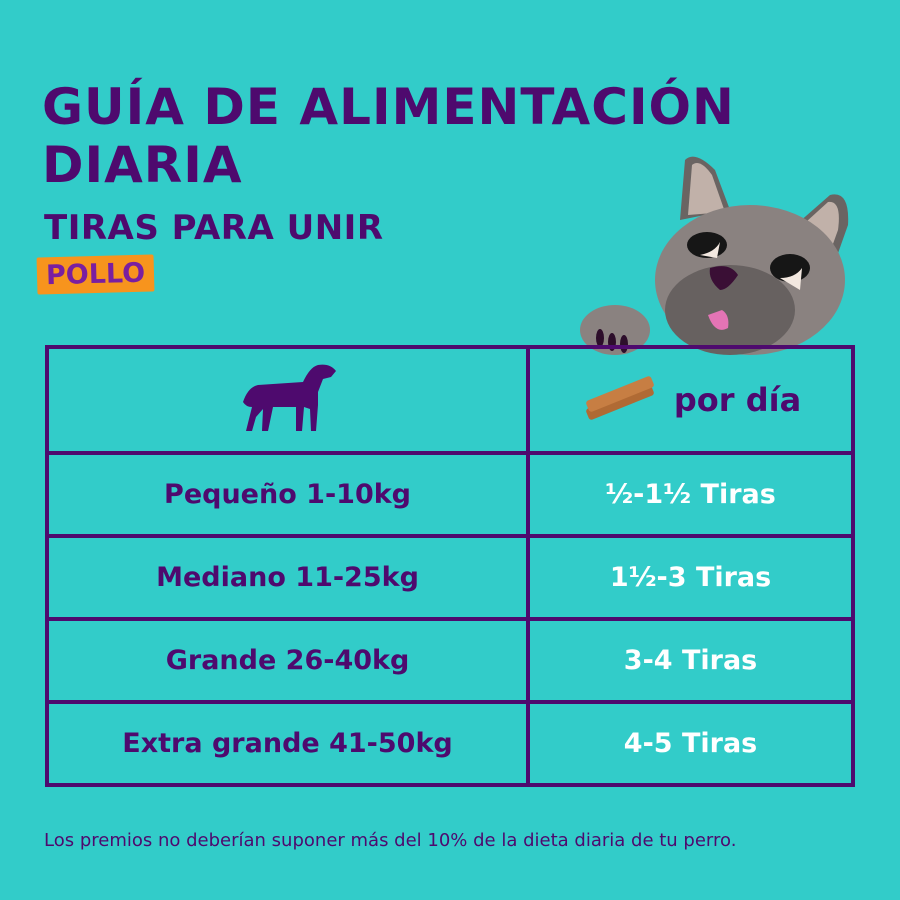 This screenshot has width=900, height=900. Describe the element at coordinates (620, 398) in the screenshot. I see `treat-strips-icon` at that location.